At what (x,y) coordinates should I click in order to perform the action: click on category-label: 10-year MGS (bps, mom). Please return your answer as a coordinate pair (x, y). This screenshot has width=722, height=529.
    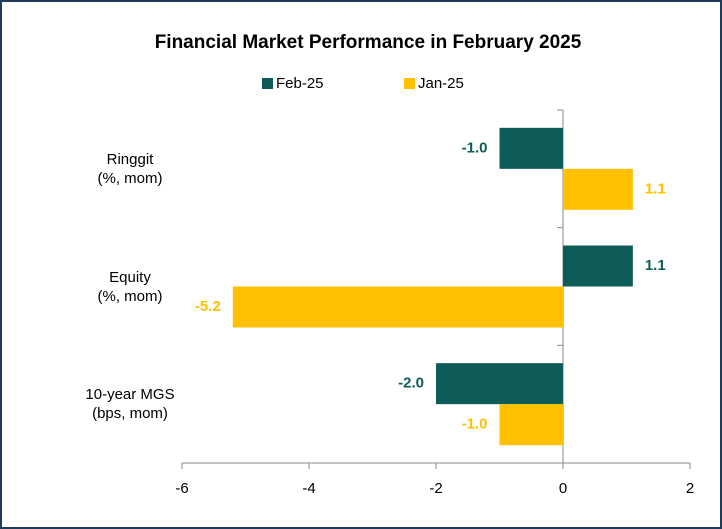
    Looking at the image, I should click on (130, 404).